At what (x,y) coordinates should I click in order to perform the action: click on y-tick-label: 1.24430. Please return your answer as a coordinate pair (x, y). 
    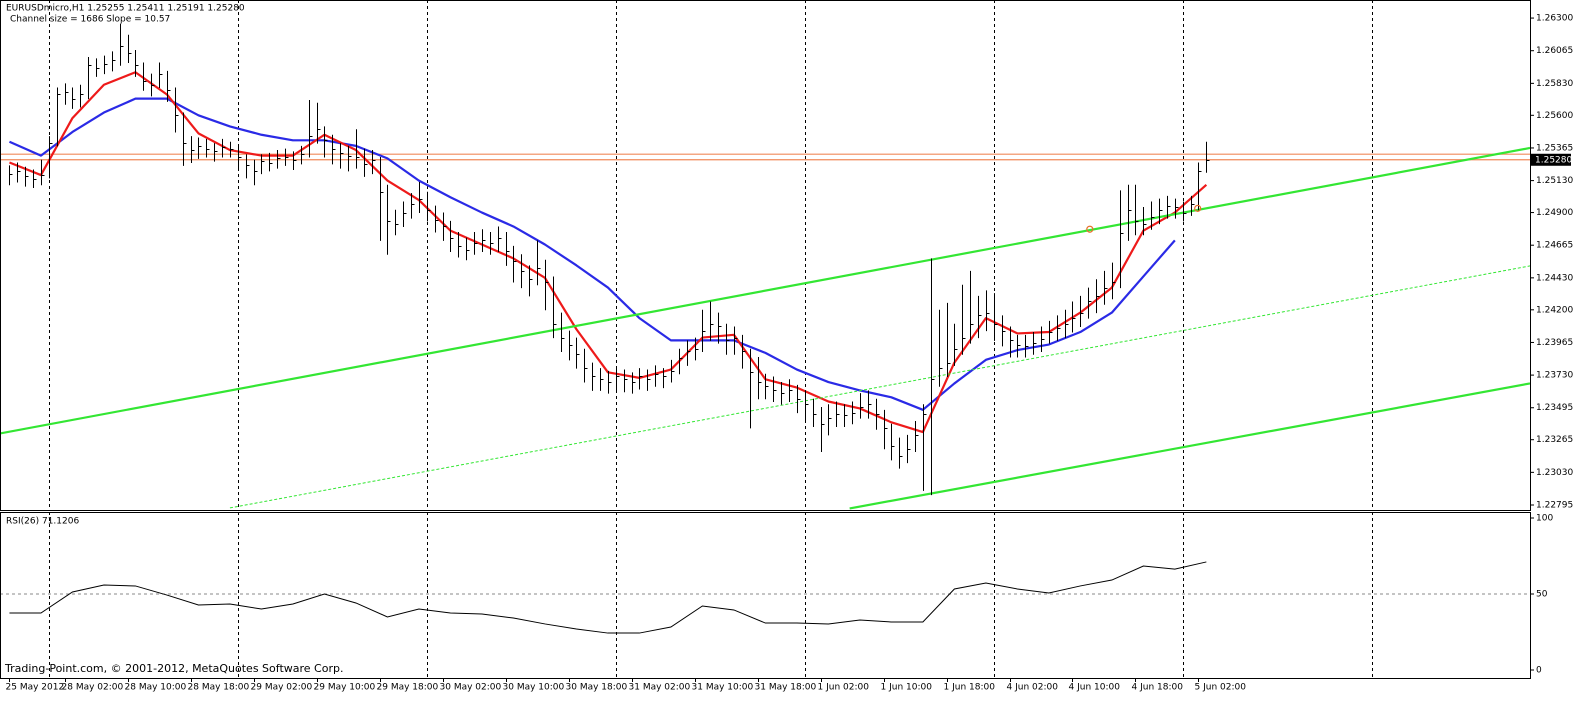
    Looking at the image, I should click on (1554, 278).